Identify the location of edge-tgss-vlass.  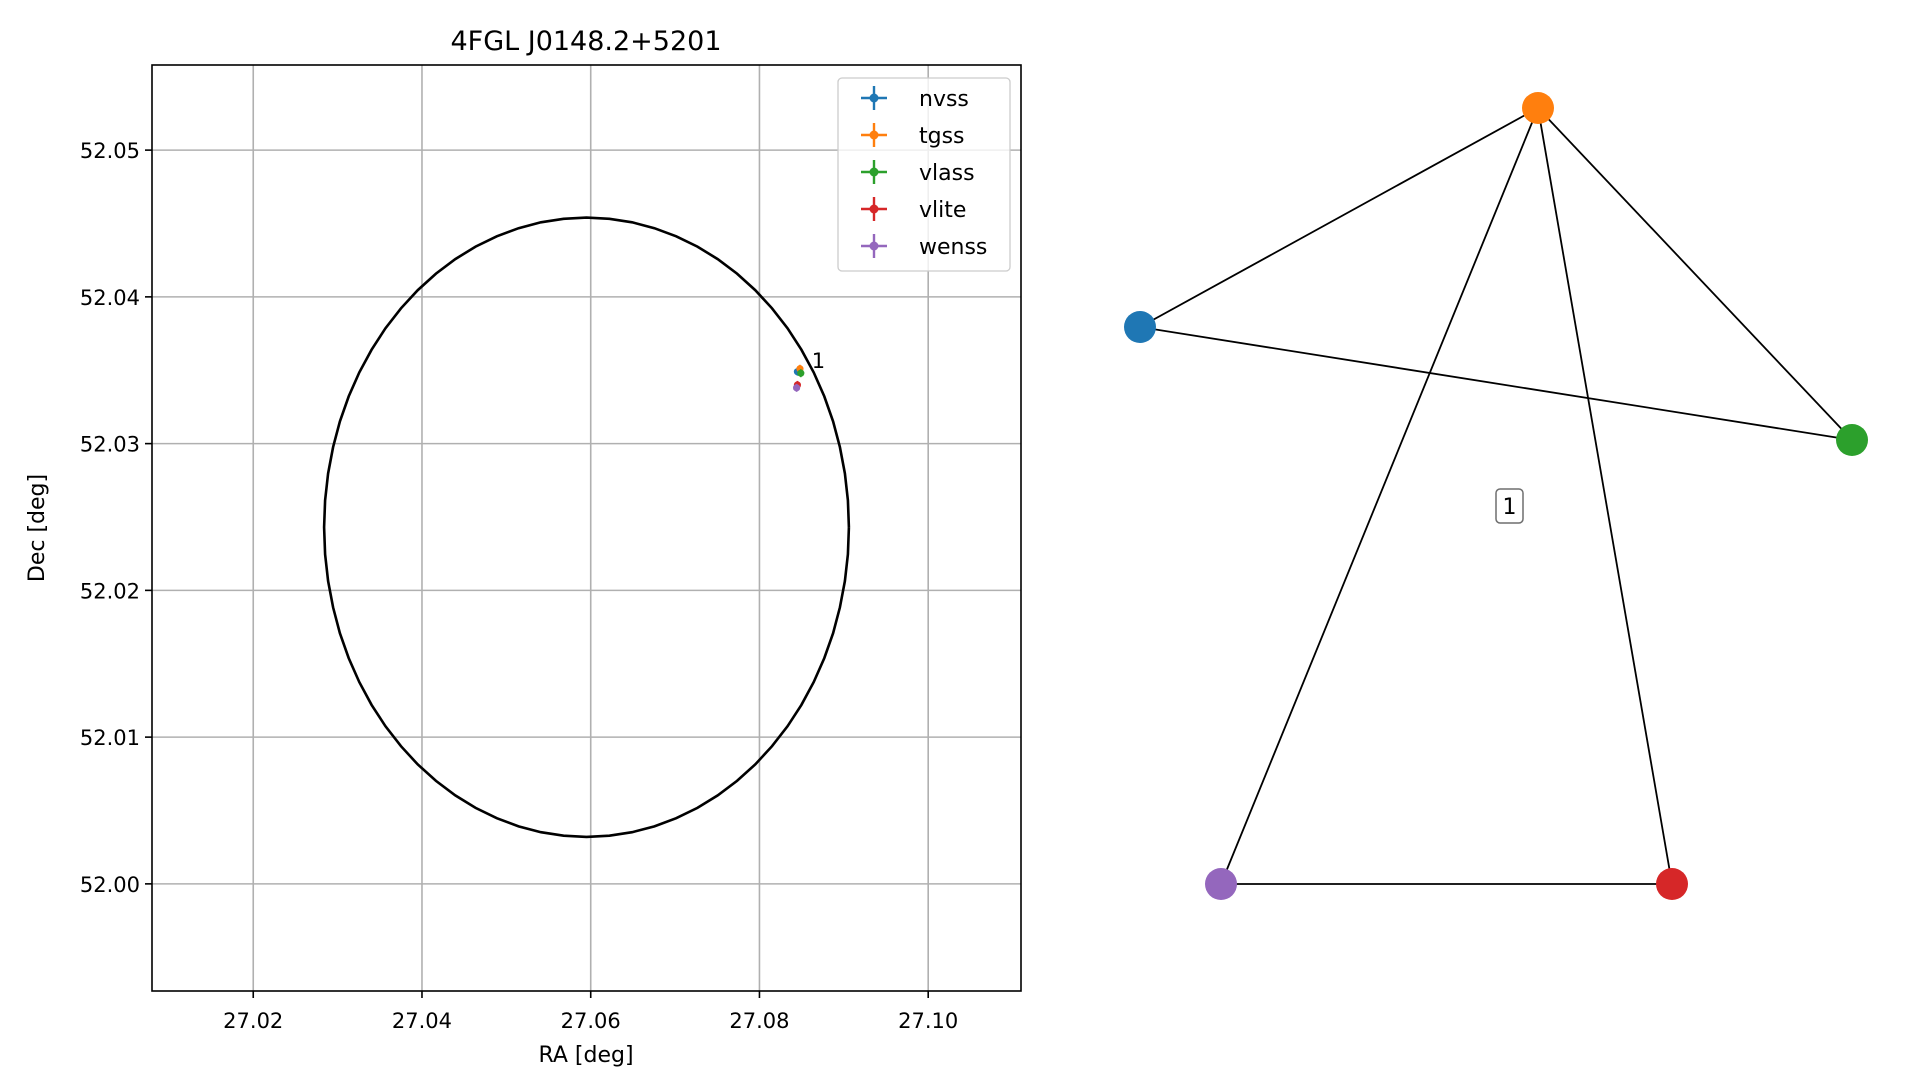
(1695, 274).